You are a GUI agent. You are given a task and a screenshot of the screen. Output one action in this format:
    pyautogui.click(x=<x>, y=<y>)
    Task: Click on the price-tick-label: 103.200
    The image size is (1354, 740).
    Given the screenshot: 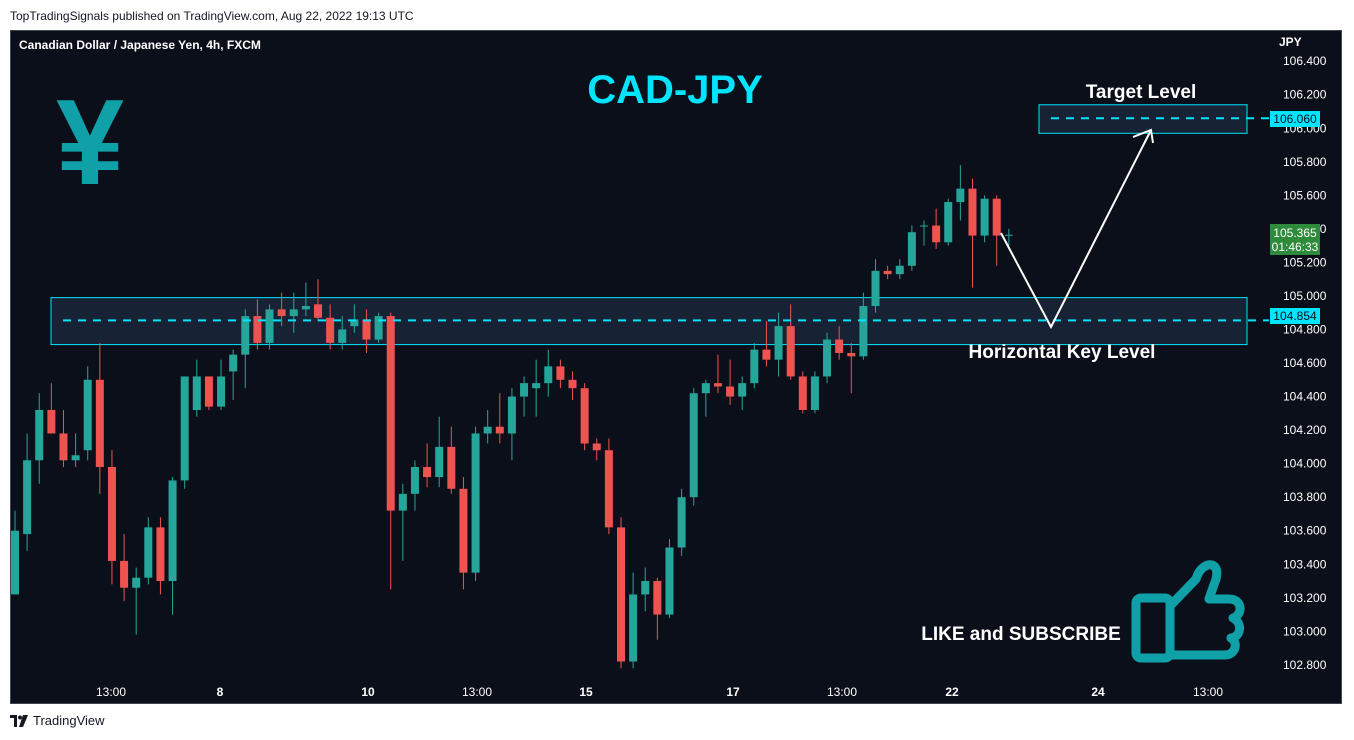 What is the action you would take?
    pyautogui.click(x=1305, y=598)
    